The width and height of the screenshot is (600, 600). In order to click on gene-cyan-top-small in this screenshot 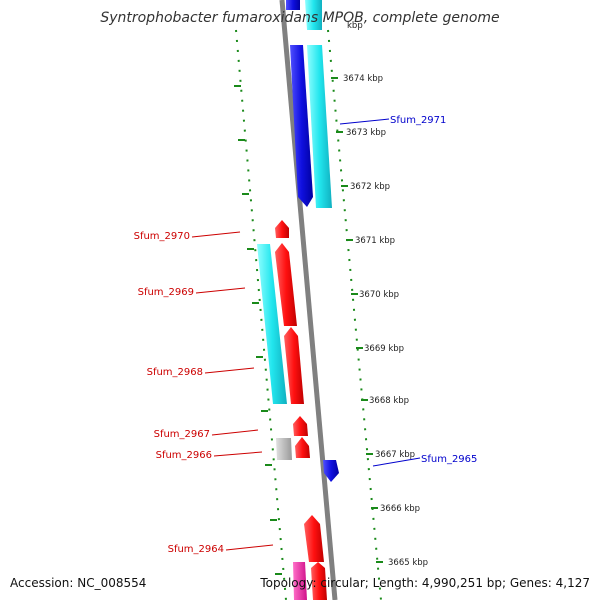, I will do `click(313, 15)`.